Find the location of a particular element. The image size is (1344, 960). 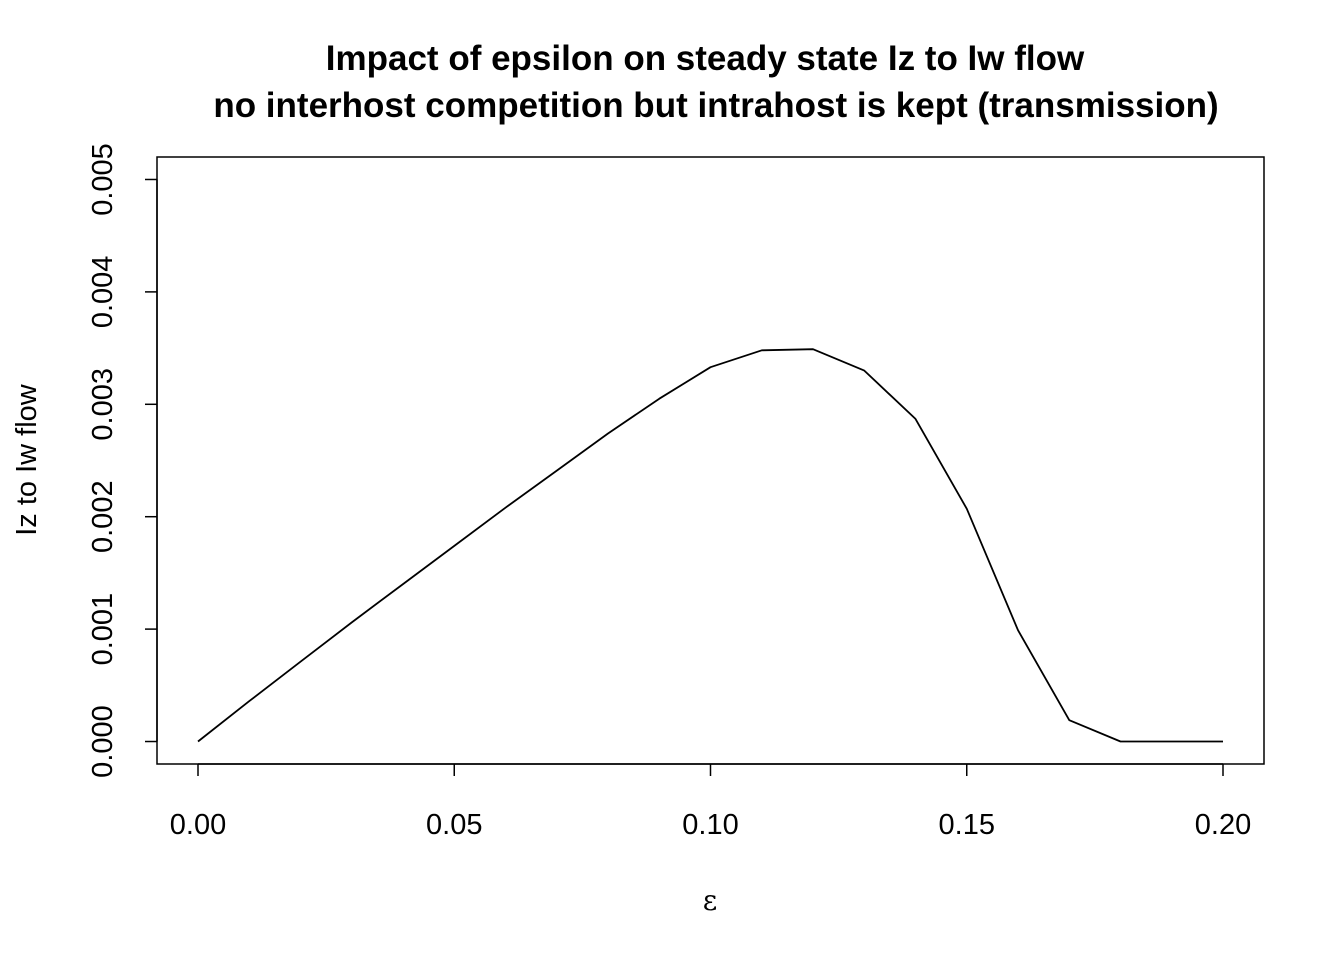

x-tick-label: 0.10 is located at coordinates (710, 825).